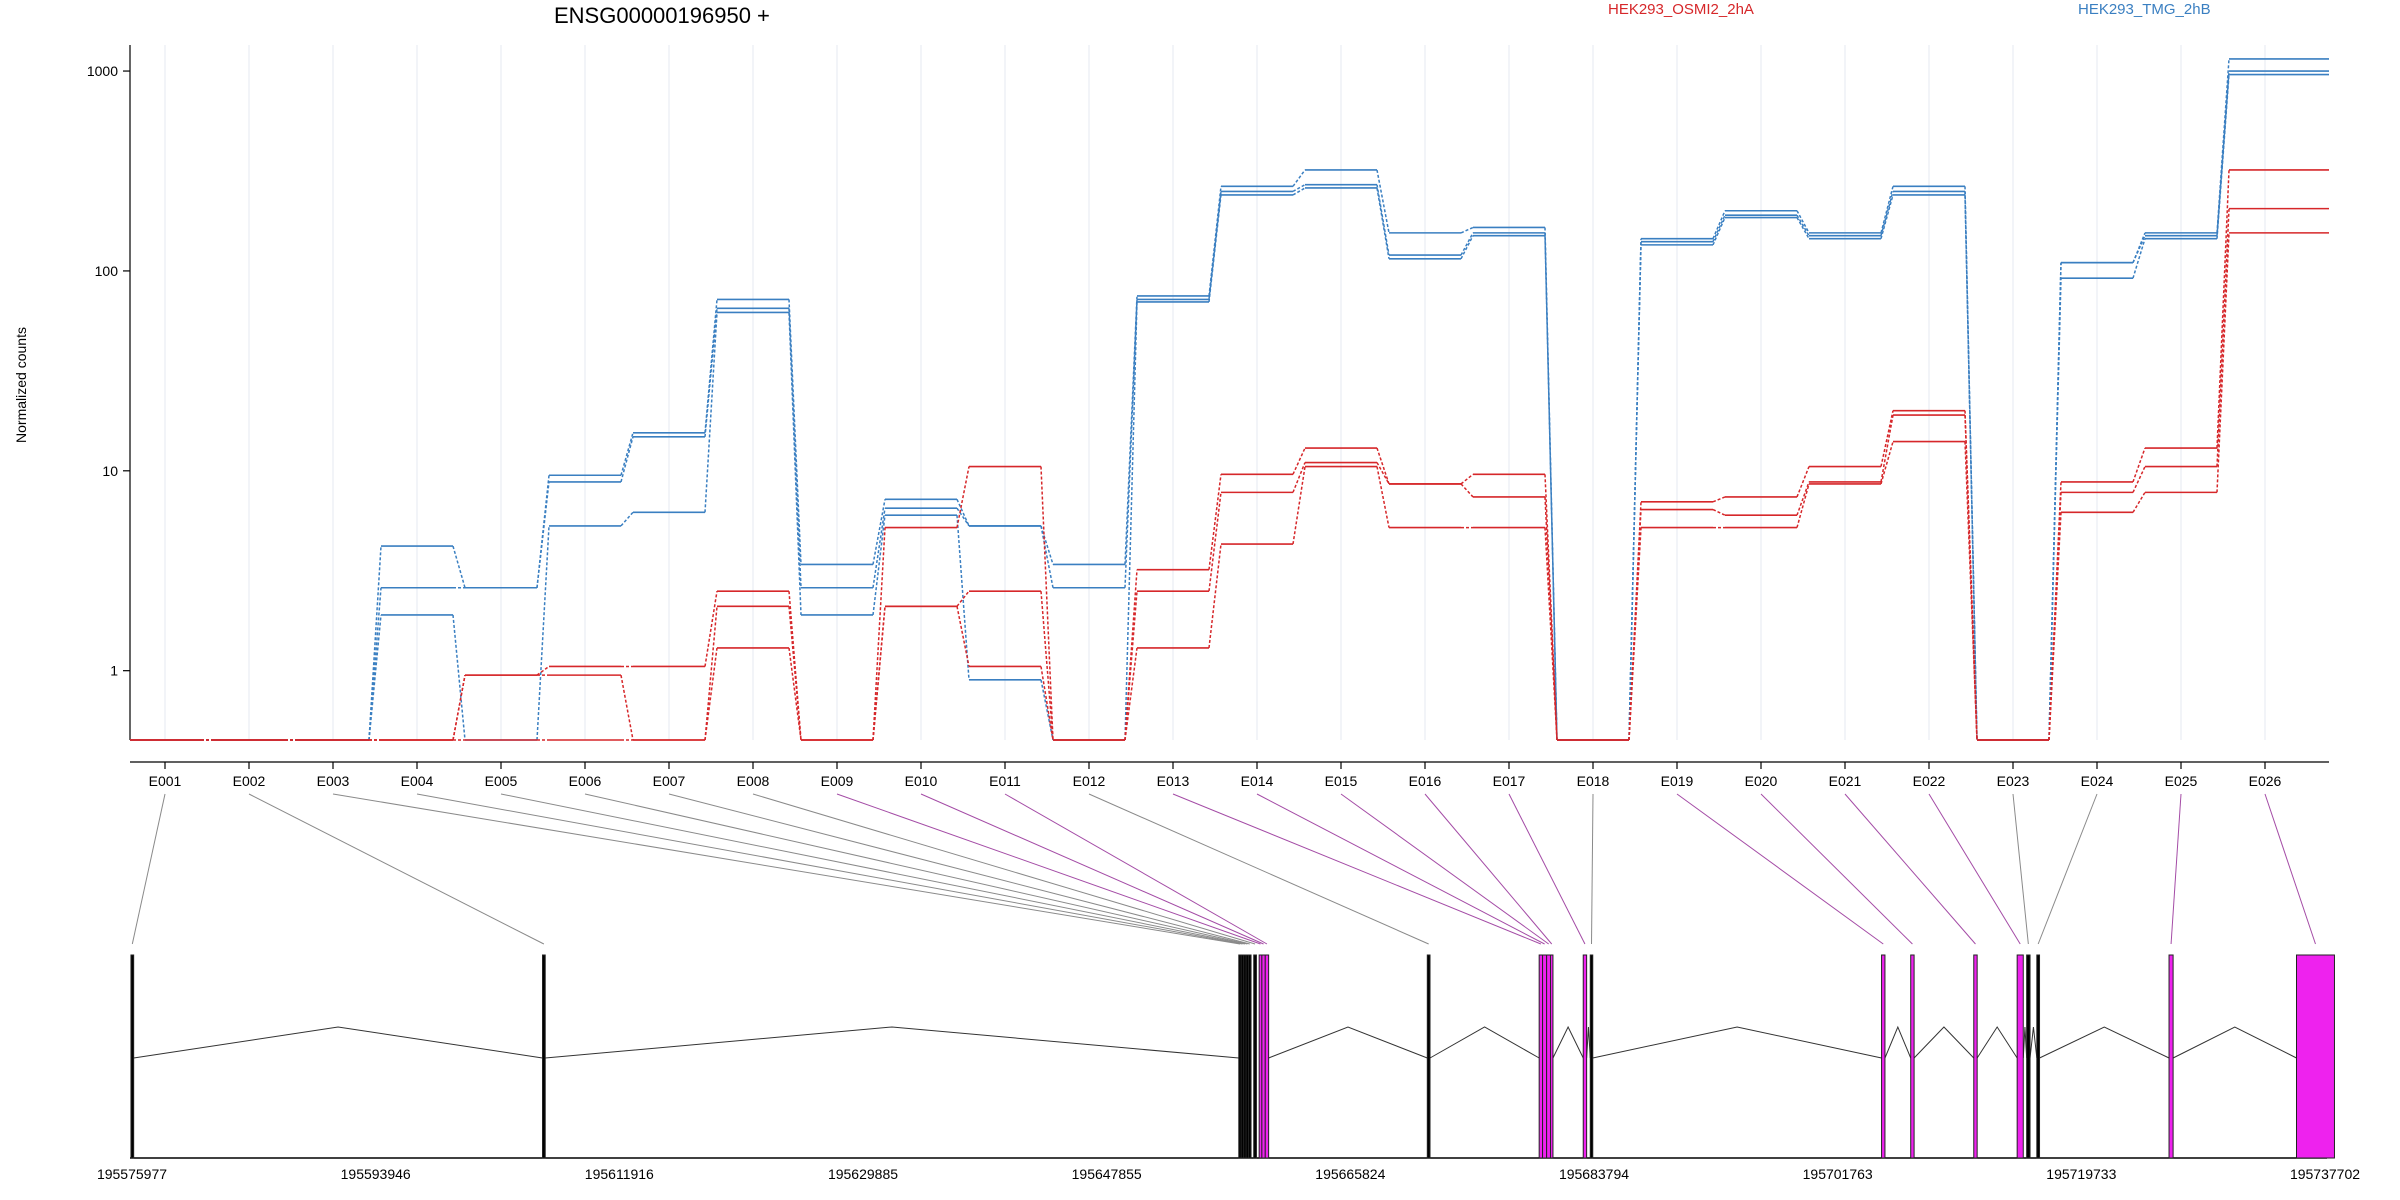  What do you see at coordinates (585, 781) in the screenshot?
I see `x-tick-label: E006` at bounding box center [585, 781].